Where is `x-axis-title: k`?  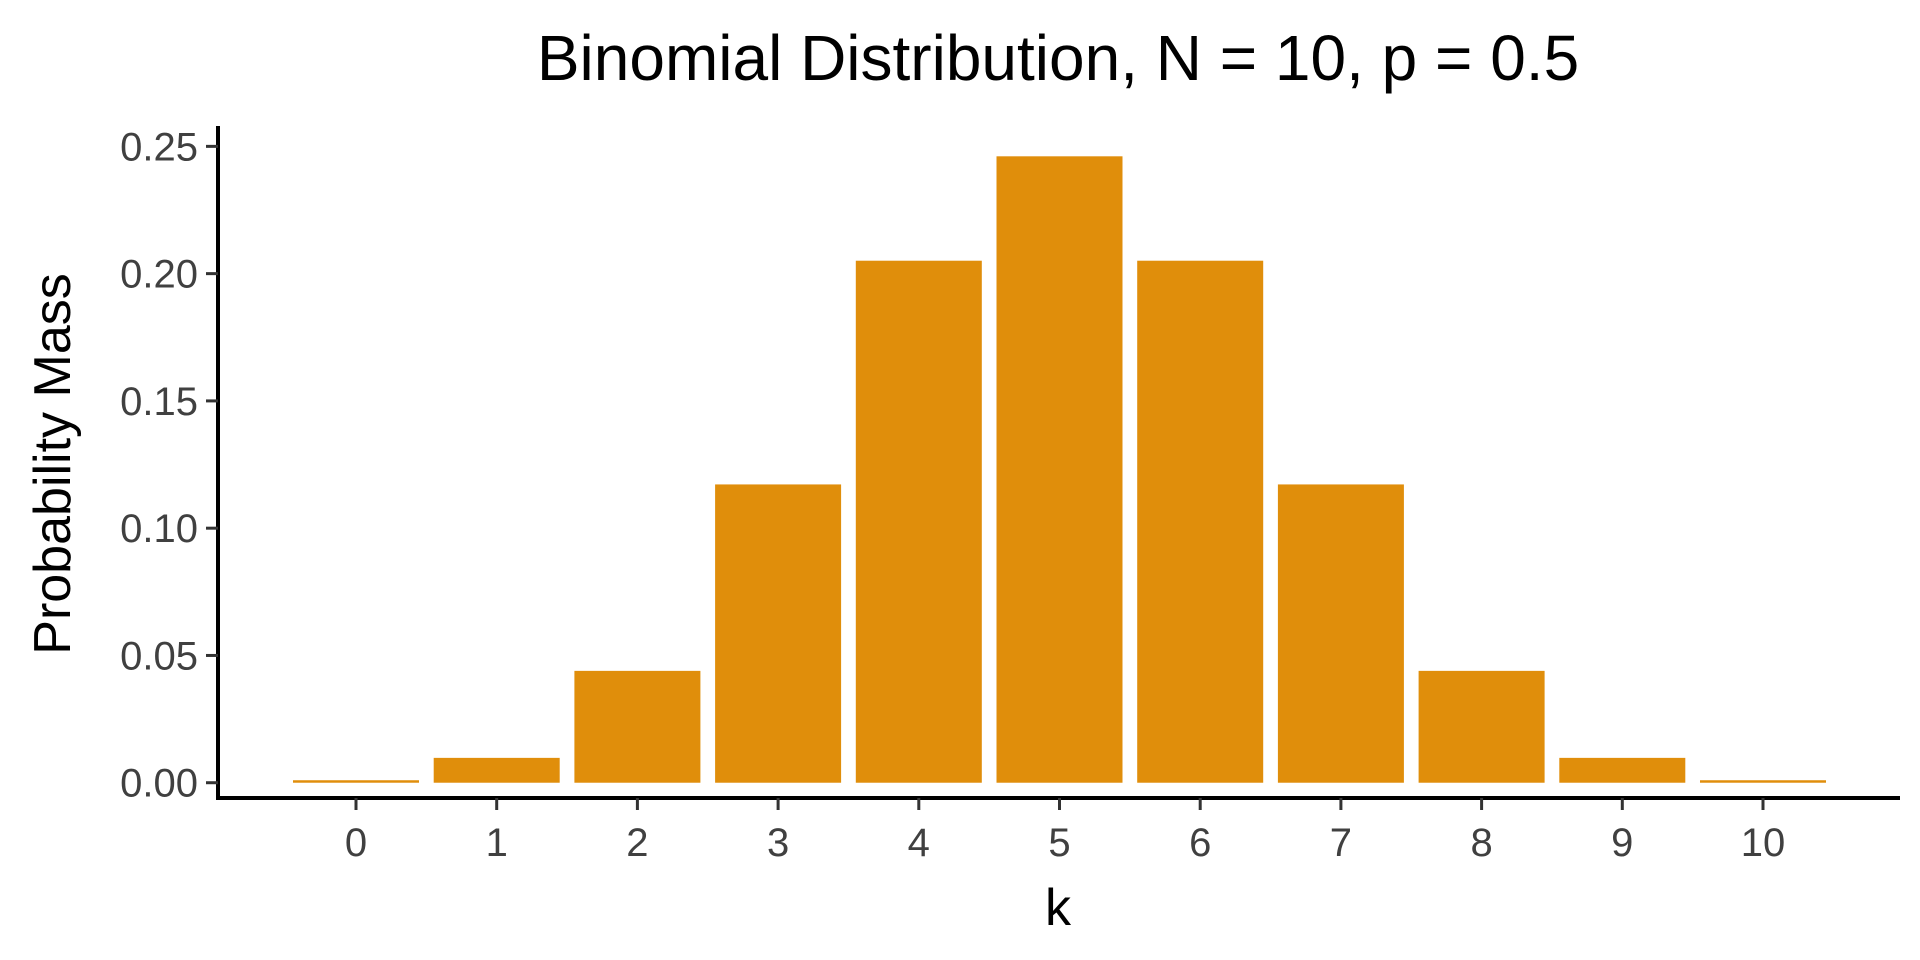 x-axis-title: k is located at coordinates (1058, 908).